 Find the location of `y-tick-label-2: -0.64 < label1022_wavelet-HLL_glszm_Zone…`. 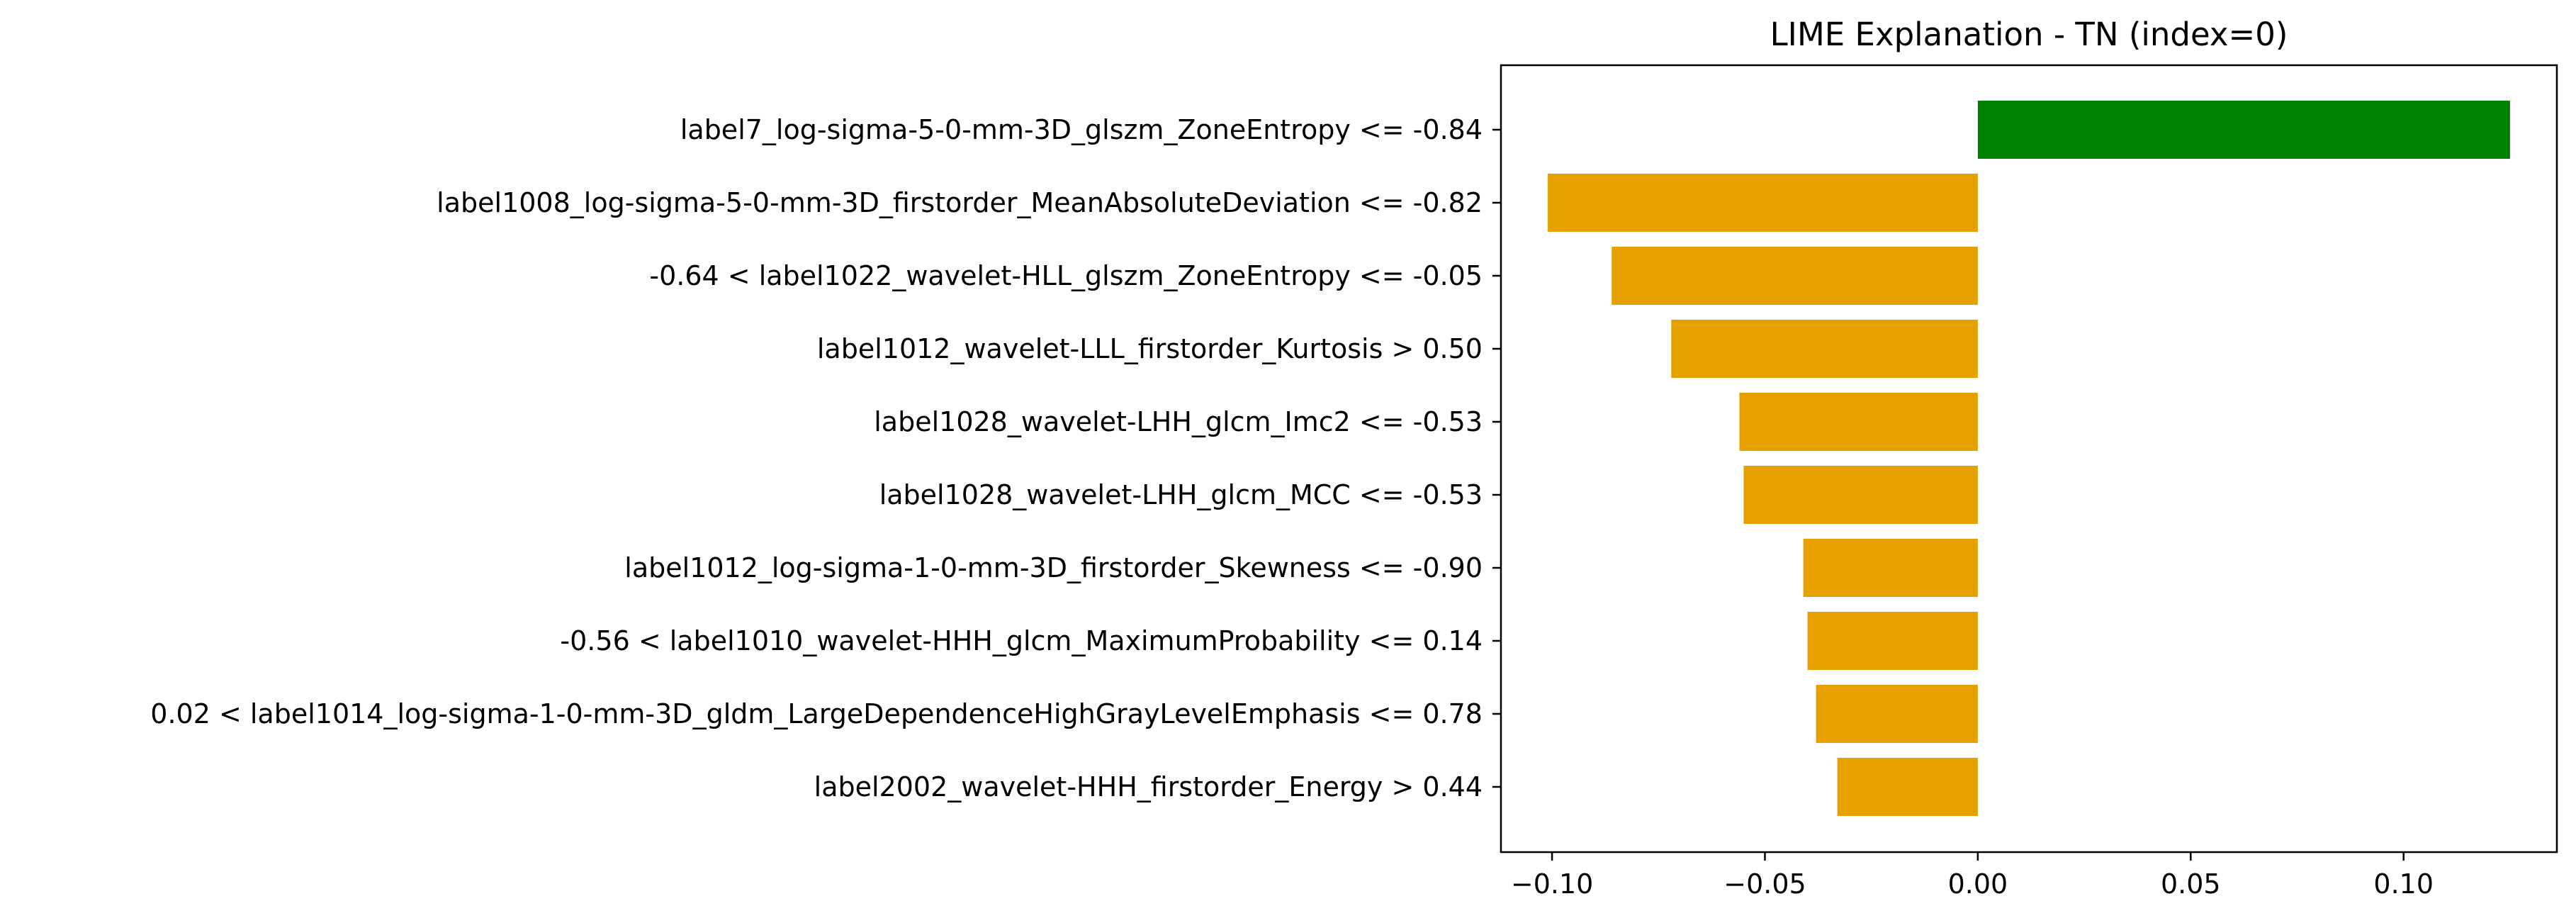

y-tick-label-2: -0.64 < label1022_wavelet-HLL_glszm_Zone… is located at coordinates (1066, 275).